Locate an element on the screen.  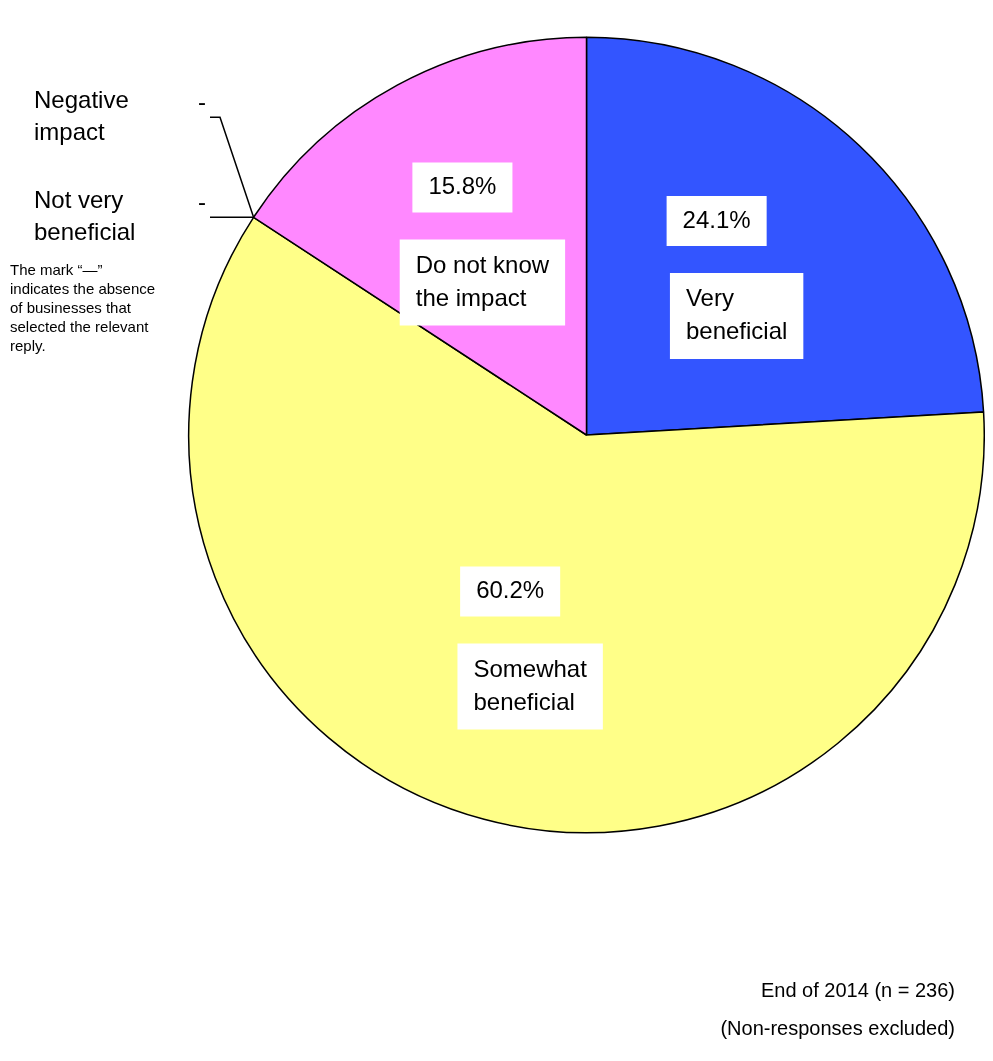
slice-label: Do not know the impact is located at coordinates (482, 280).